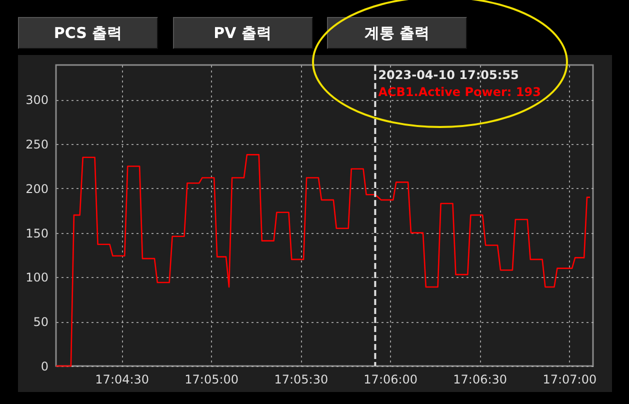 The image size is (629, 404). Describe the element at coordinates (480, 379) in the screenshot. I see `x-tick-label: 17:06:30` at that location.